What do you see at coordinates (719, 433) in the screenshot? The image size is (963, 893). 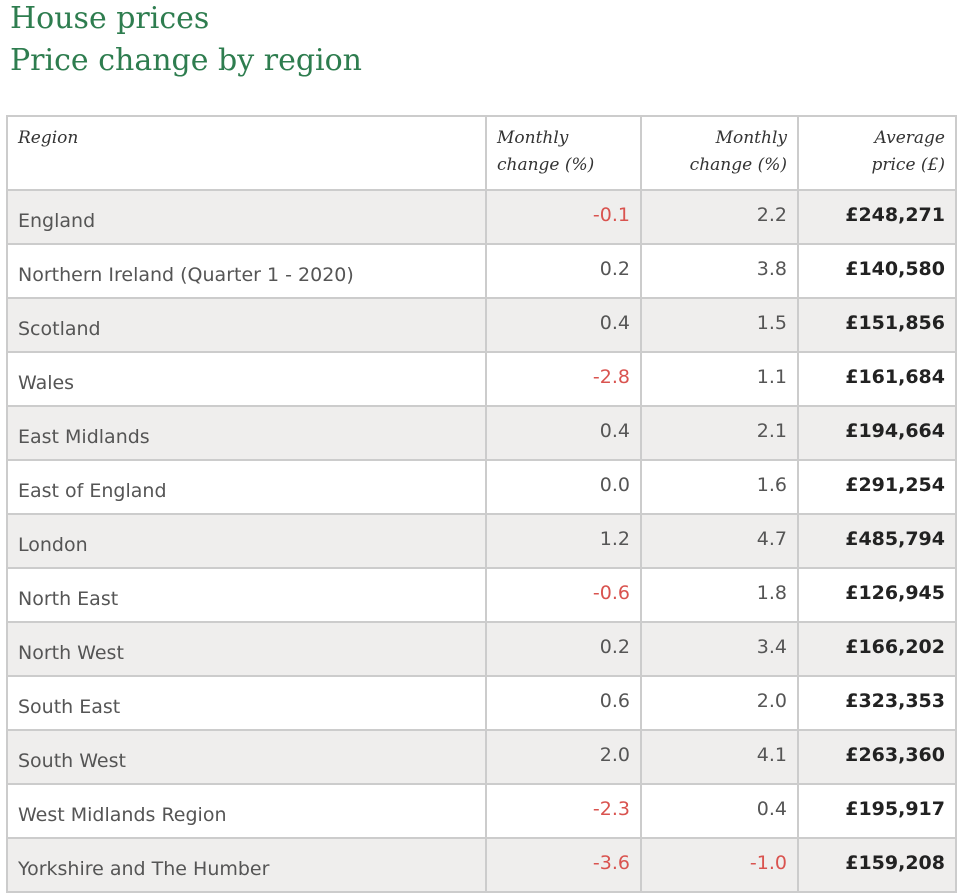 I see `monthly-change-2-cell: 2.1` at bounding box center [719, 433].